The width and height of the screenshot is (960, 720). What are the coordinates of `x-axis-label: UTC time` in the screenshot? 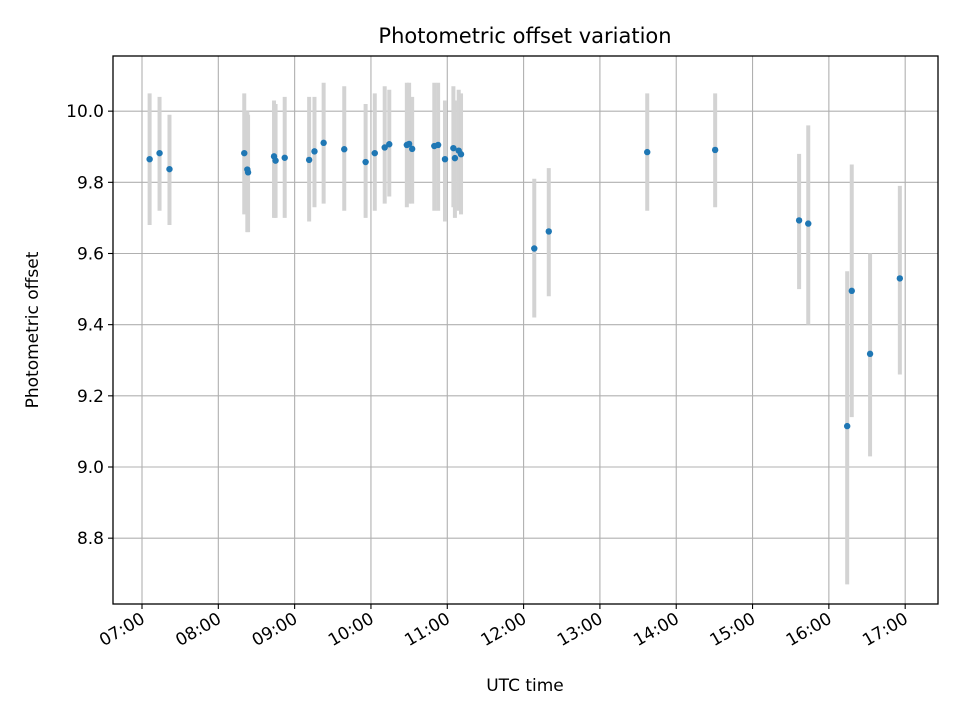 It's located at (525, 686).